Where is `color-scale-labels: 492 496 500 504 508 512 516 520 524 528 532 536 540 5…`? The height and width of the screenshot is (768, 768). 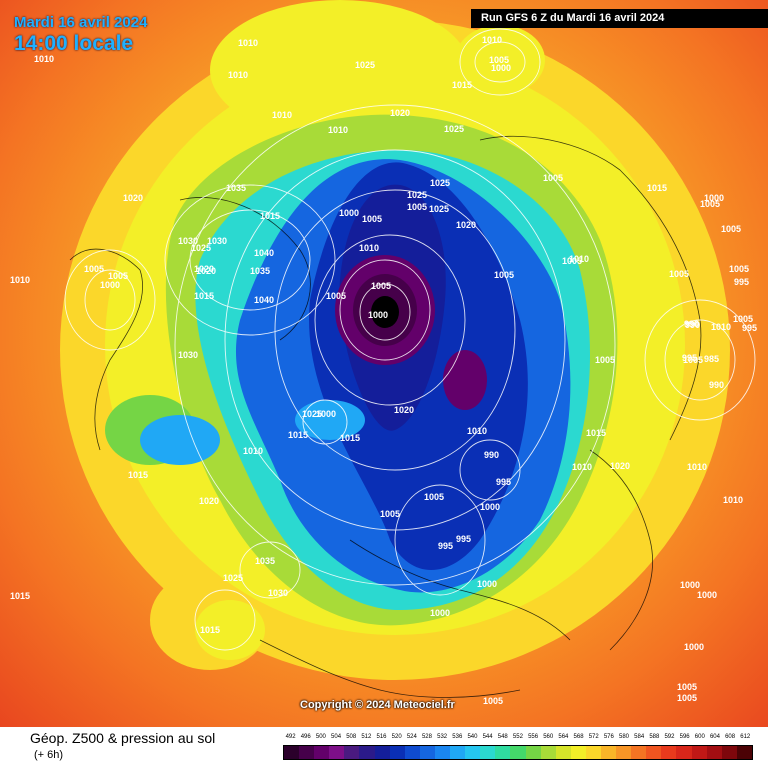 color-scale-labels: 492 496 500 504 508 512 516 520 524 528 532 536 540 5… is located at coordinates (518, 737).